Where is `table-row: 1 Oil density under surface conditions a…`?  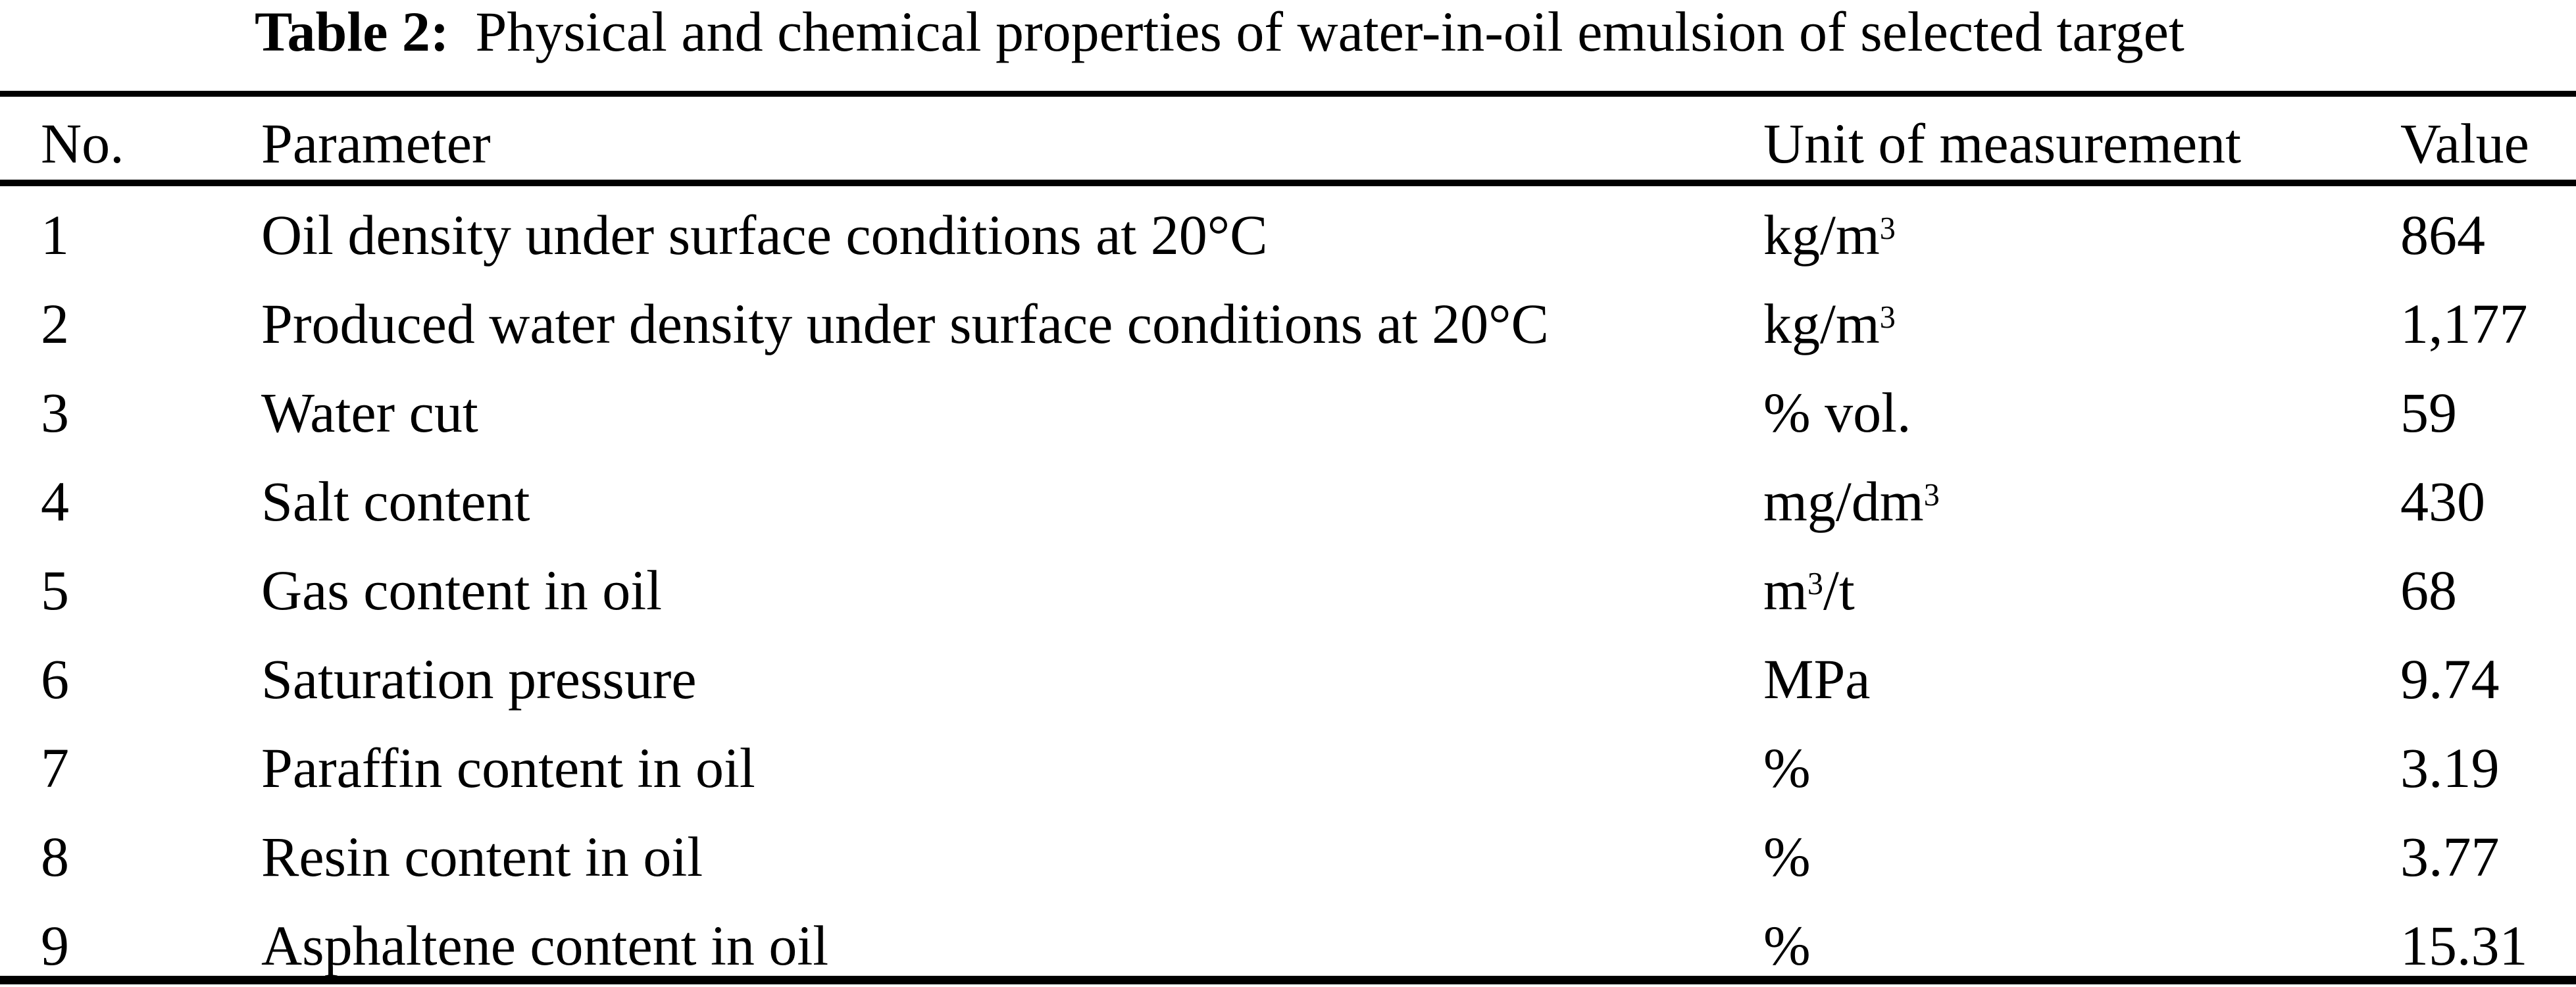
table-row: 1 Oil density under surface conditions a… is located at coordinates (1288, 231).